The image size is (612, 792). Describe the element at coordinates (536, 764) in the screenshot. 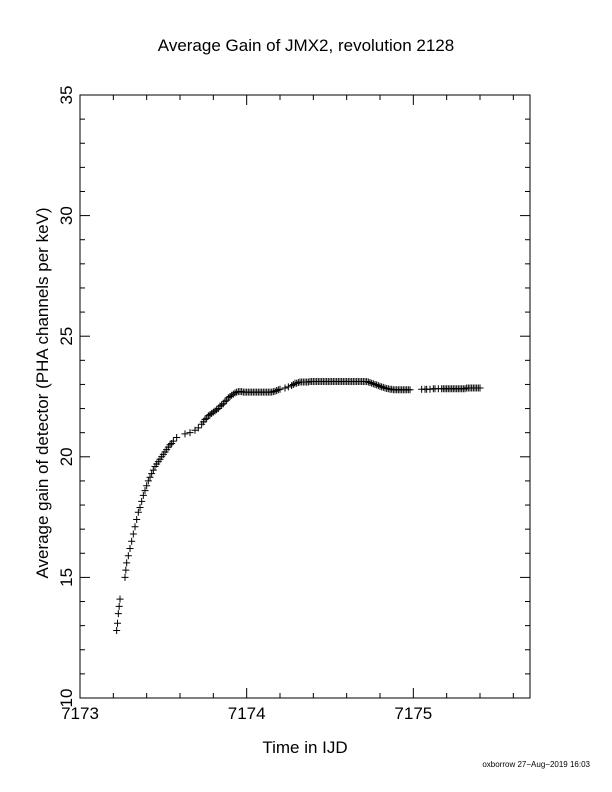

I see `footer-stamp: oxborrow 27−Aug−2019 16:03` at that location.